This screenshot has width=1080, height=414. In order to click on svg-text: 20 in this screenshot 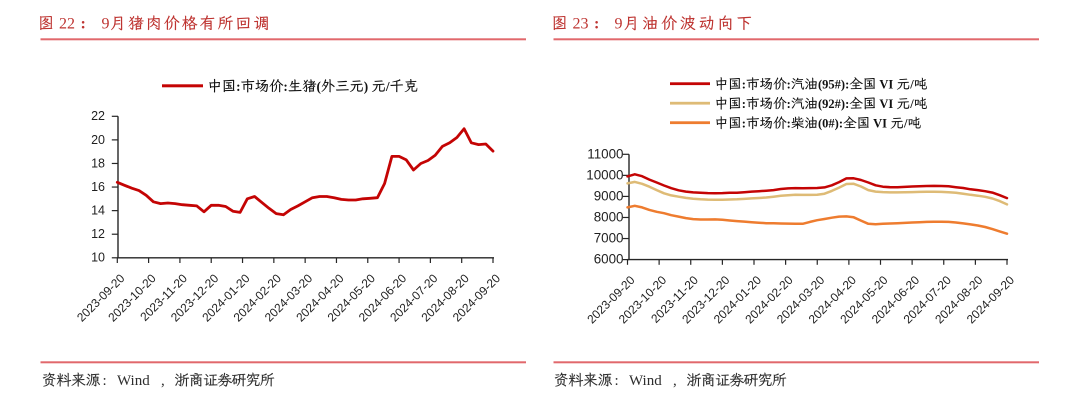, I will do `click(98, 140)`.